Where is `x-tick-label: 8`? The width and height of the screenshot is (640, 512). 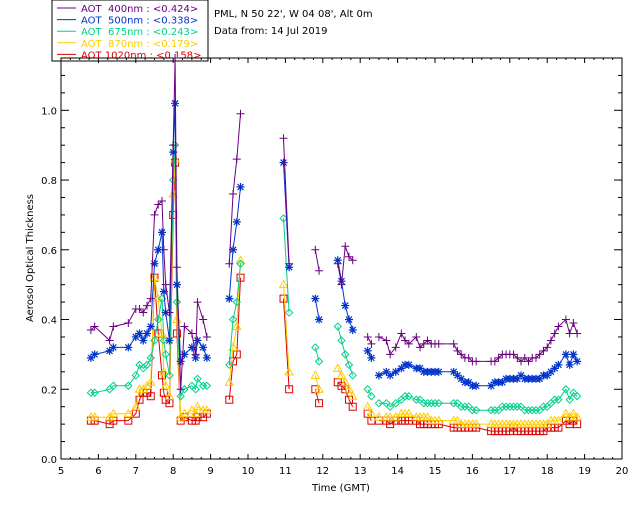
x-tick-label: 8 is located at coordinates (173, 471).